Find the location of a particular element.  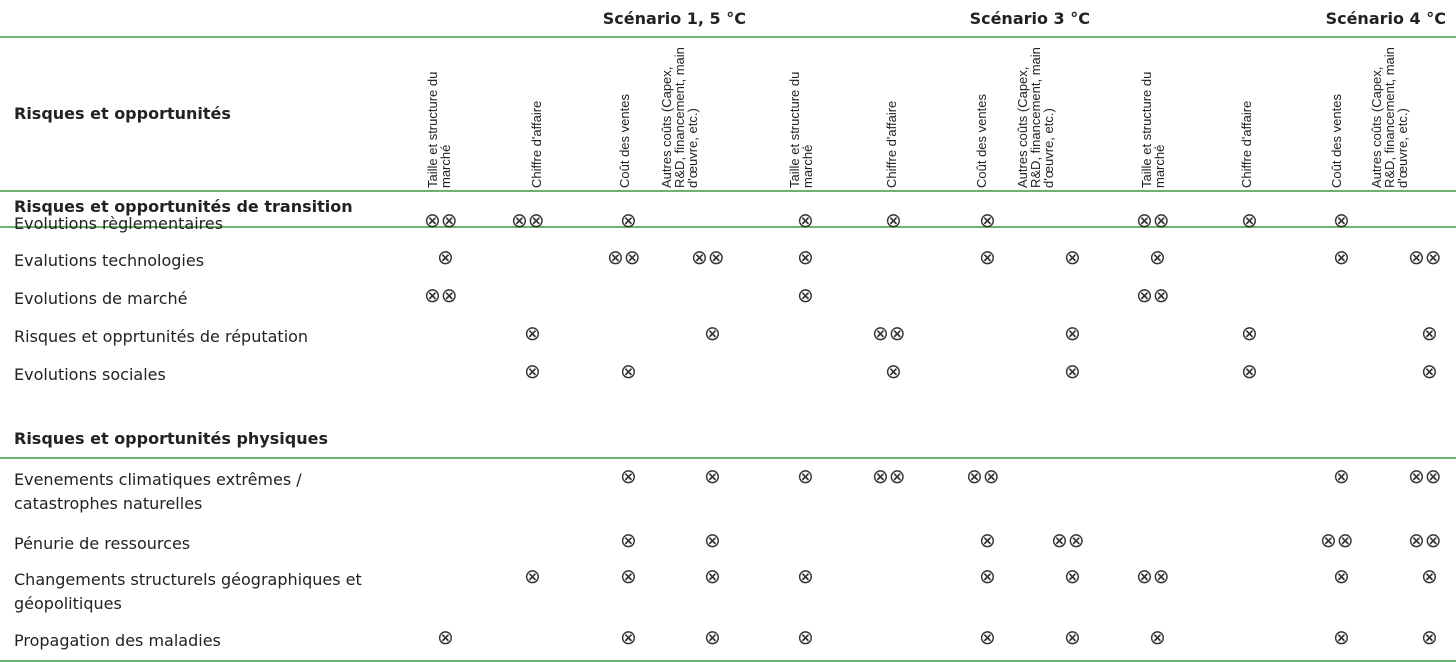

scenario-4-header: Scénario 4 °C is located at coordinates (1385, 18).